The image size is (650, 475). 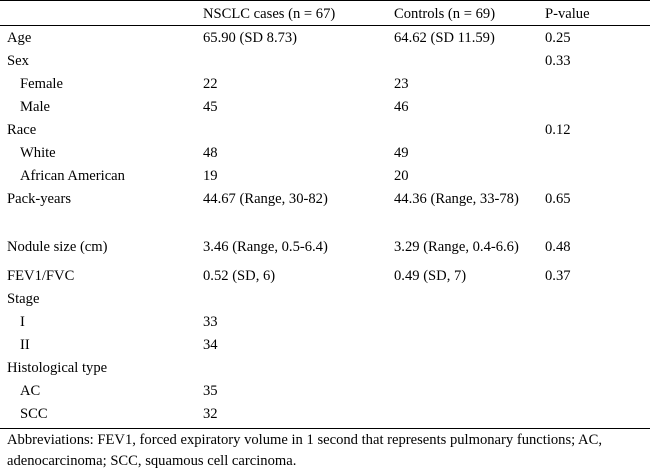 What do you see at coordinates (22, 322) in the screenshot?
I see `row-label: I` at bounding box center [22, 322].